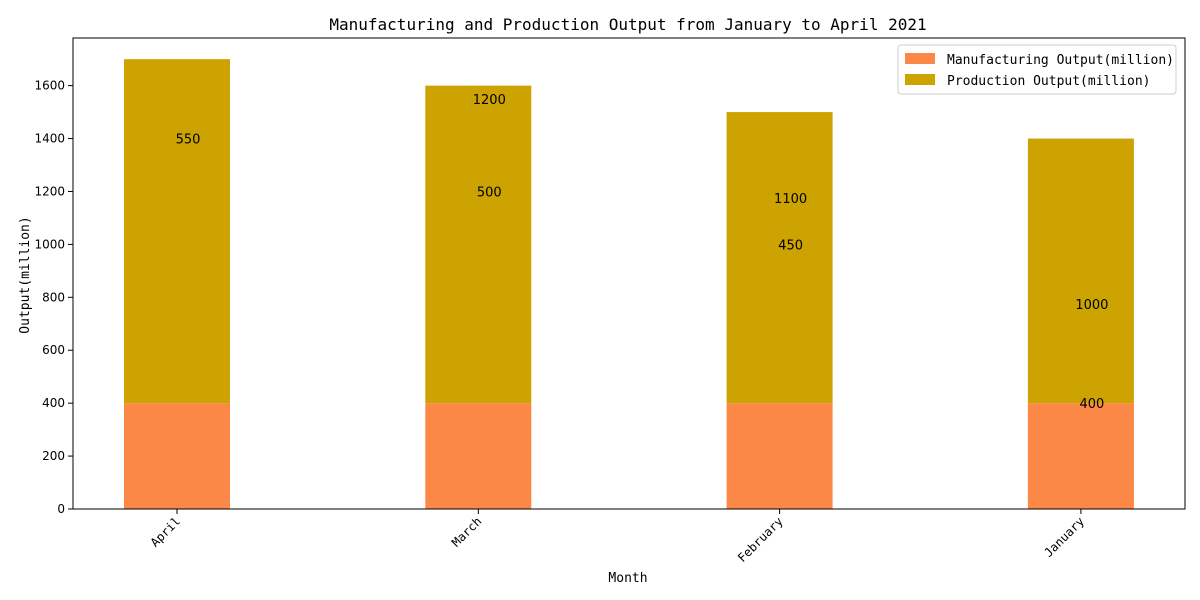 Image resolution: width=1200 pixels, height=600 pixels. Describe the element at coordinates (53, 456) in the screenshot. I see `y-tick-label: 200` at that location.